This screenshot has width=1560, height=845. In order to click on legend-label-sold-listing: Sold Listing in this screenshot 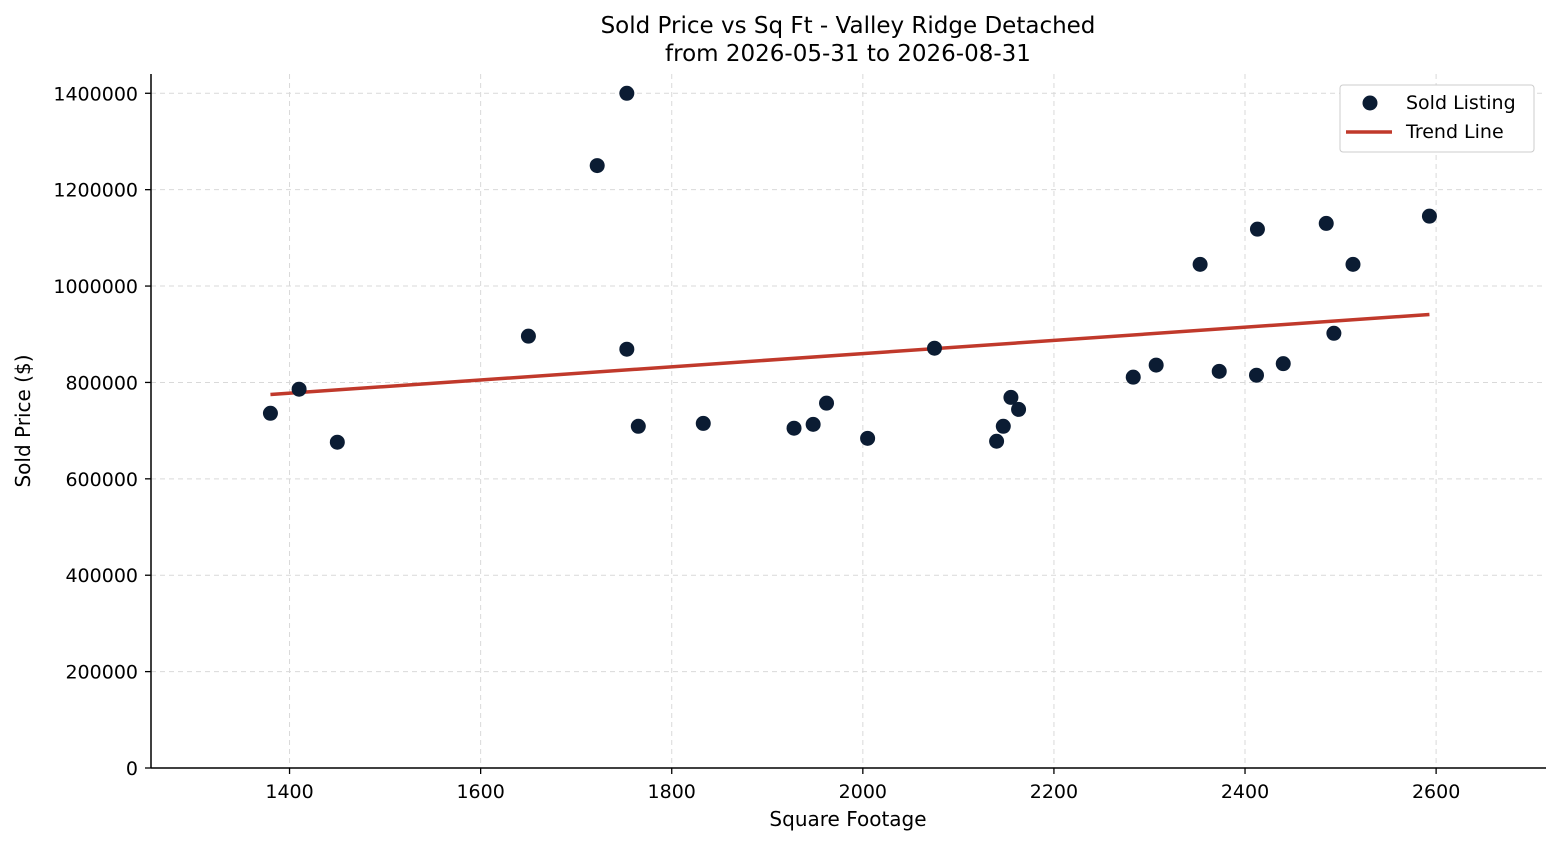, I will do `click(1461, 103)`.